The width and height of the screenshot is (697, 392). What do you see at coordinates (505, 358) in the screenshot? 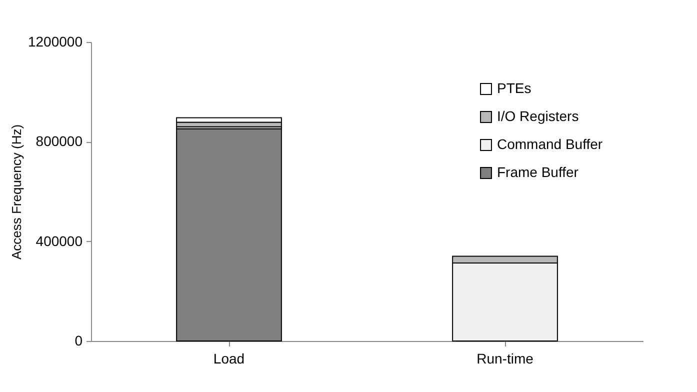
I see `x-tick-label: Run-time` at bounding box center [505, 358].